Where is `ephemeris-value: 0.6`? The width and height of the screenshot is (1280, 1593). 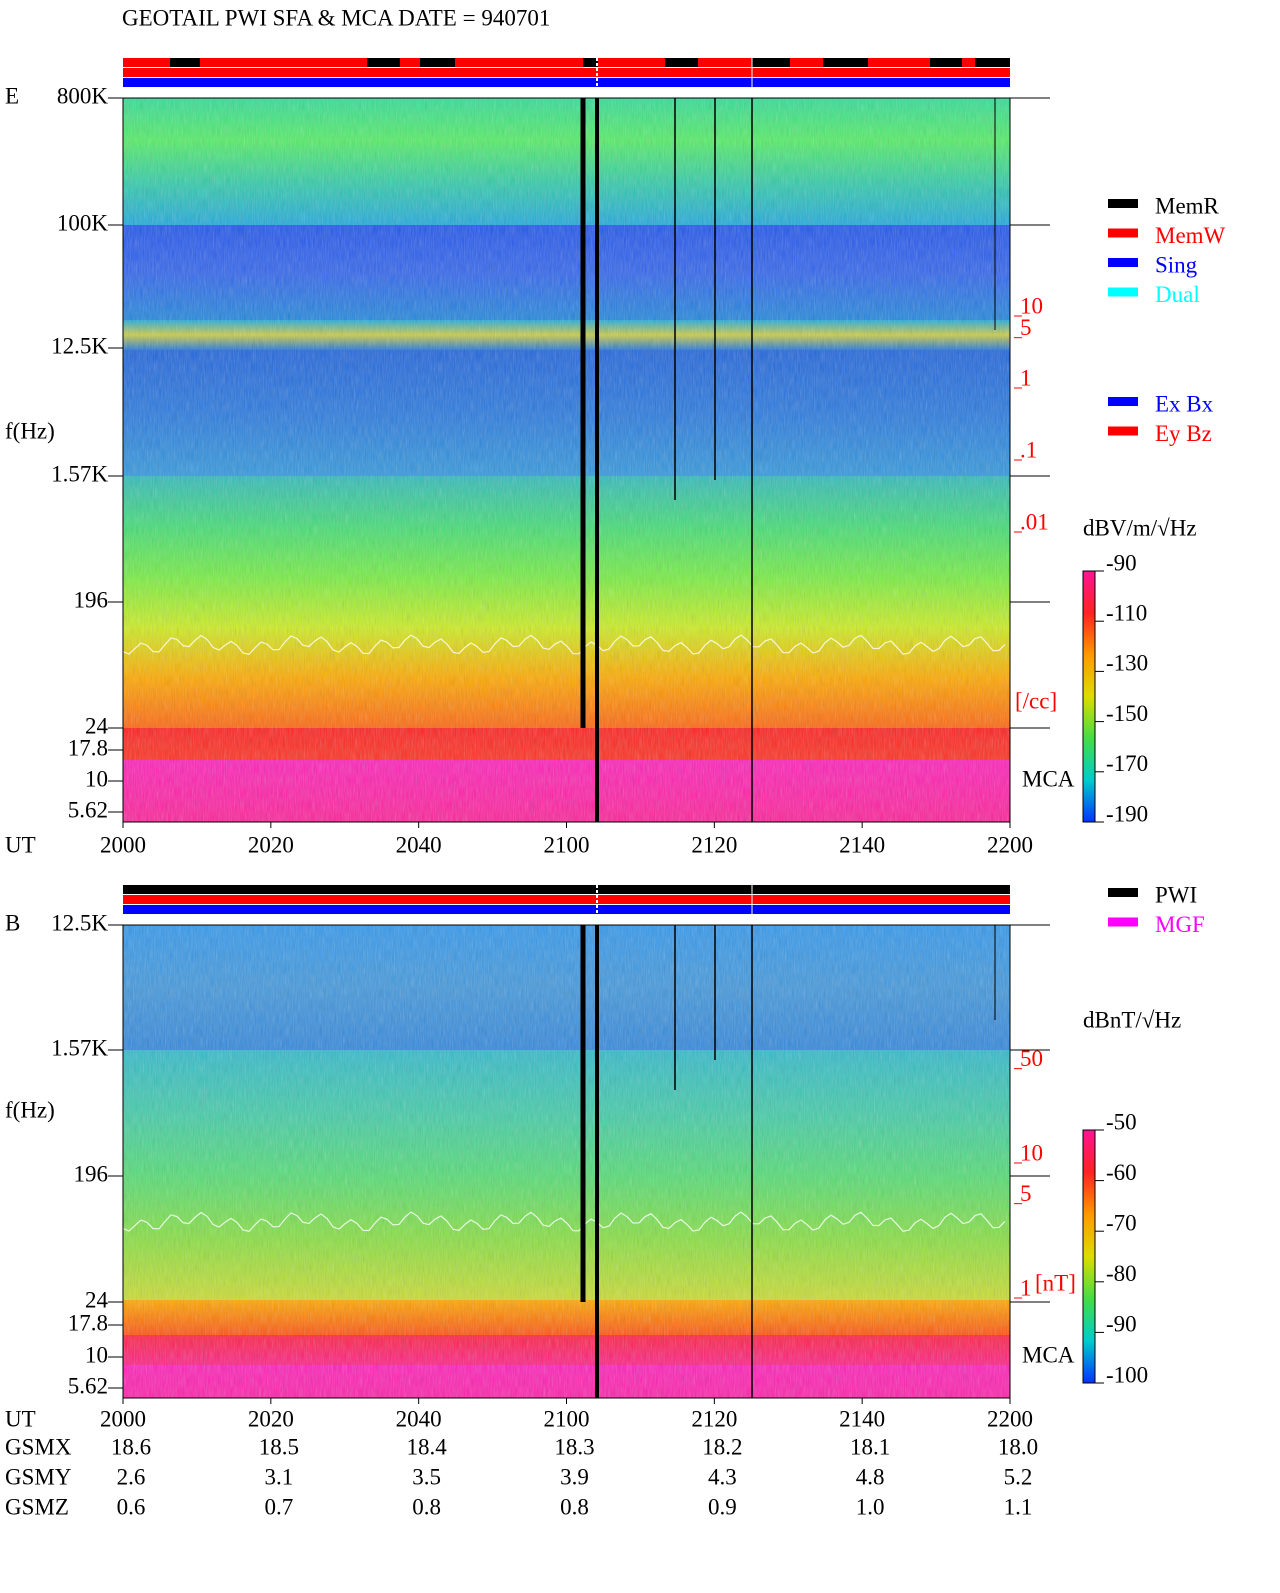 ephemeris-value: 0.6 is located at coordinates (131, 1506).